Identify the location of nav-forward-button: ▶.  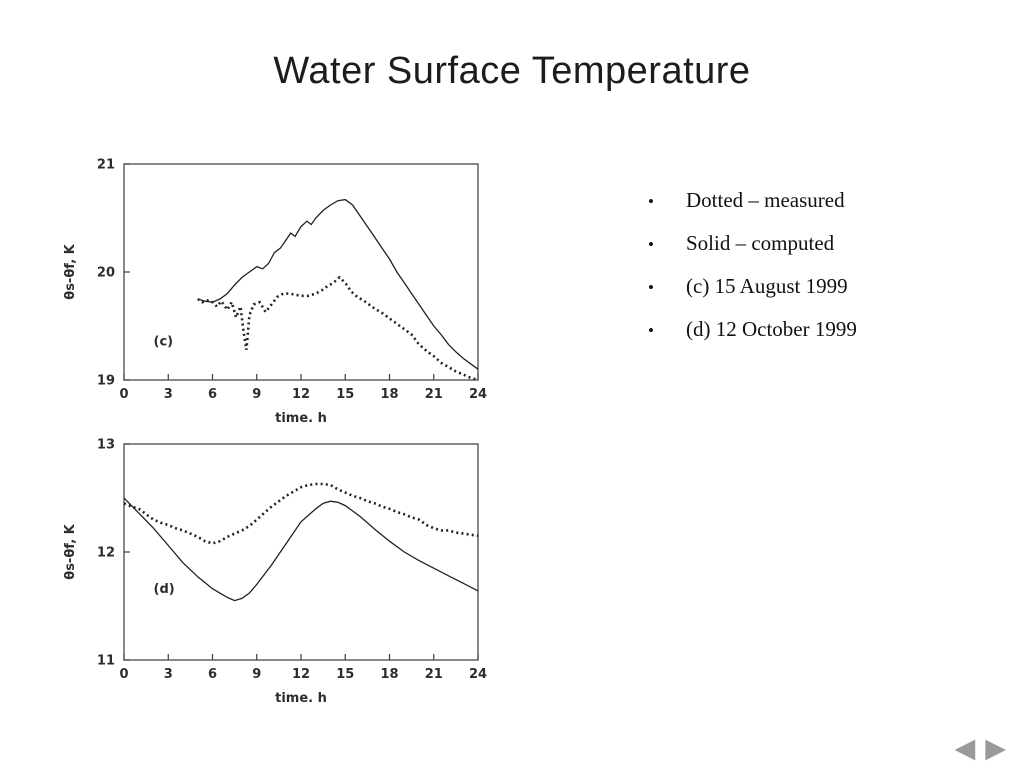
(995, 748).